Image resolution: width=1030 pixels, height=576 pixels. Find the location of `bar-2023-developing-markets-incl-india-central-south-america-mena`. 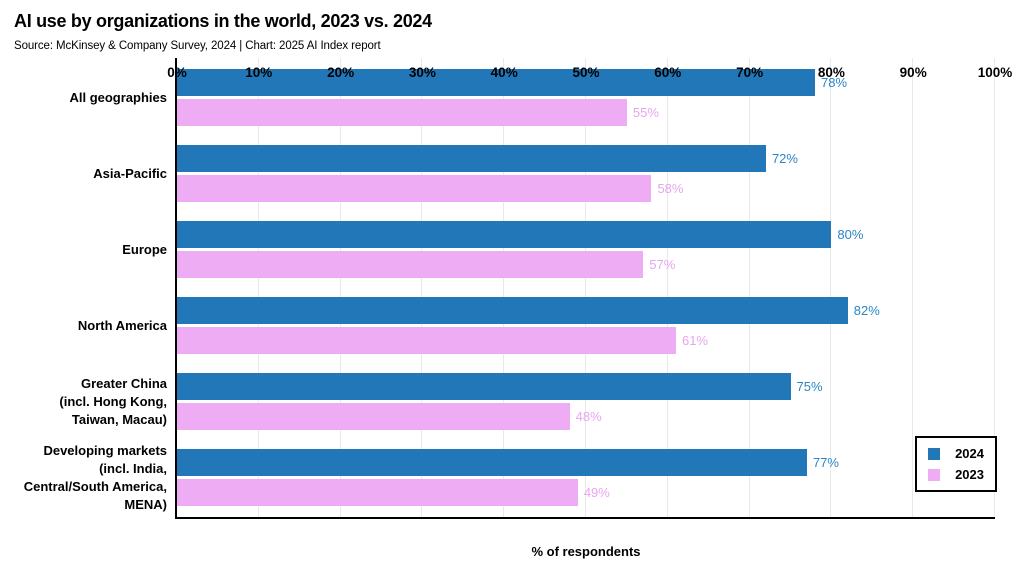

bar-2023-developing-markets-incl-india-central-south-america-mena is located at coordinates (377, 492).